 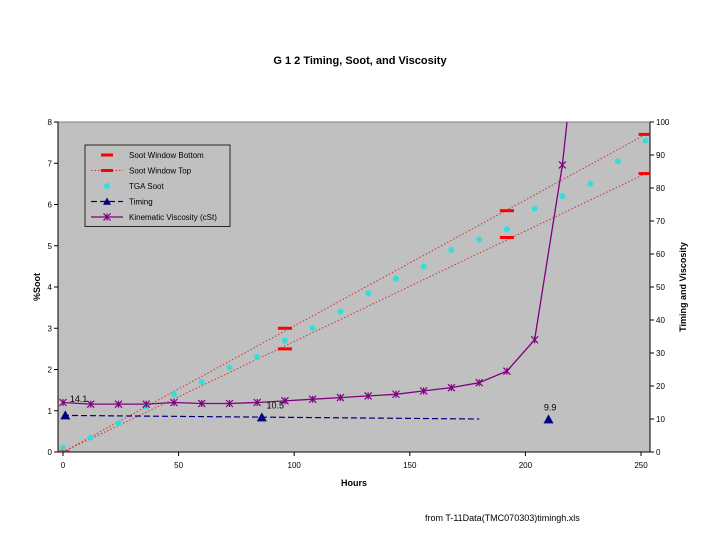 I want to click on x-tick-label: 100, so click(x=295, y=465).